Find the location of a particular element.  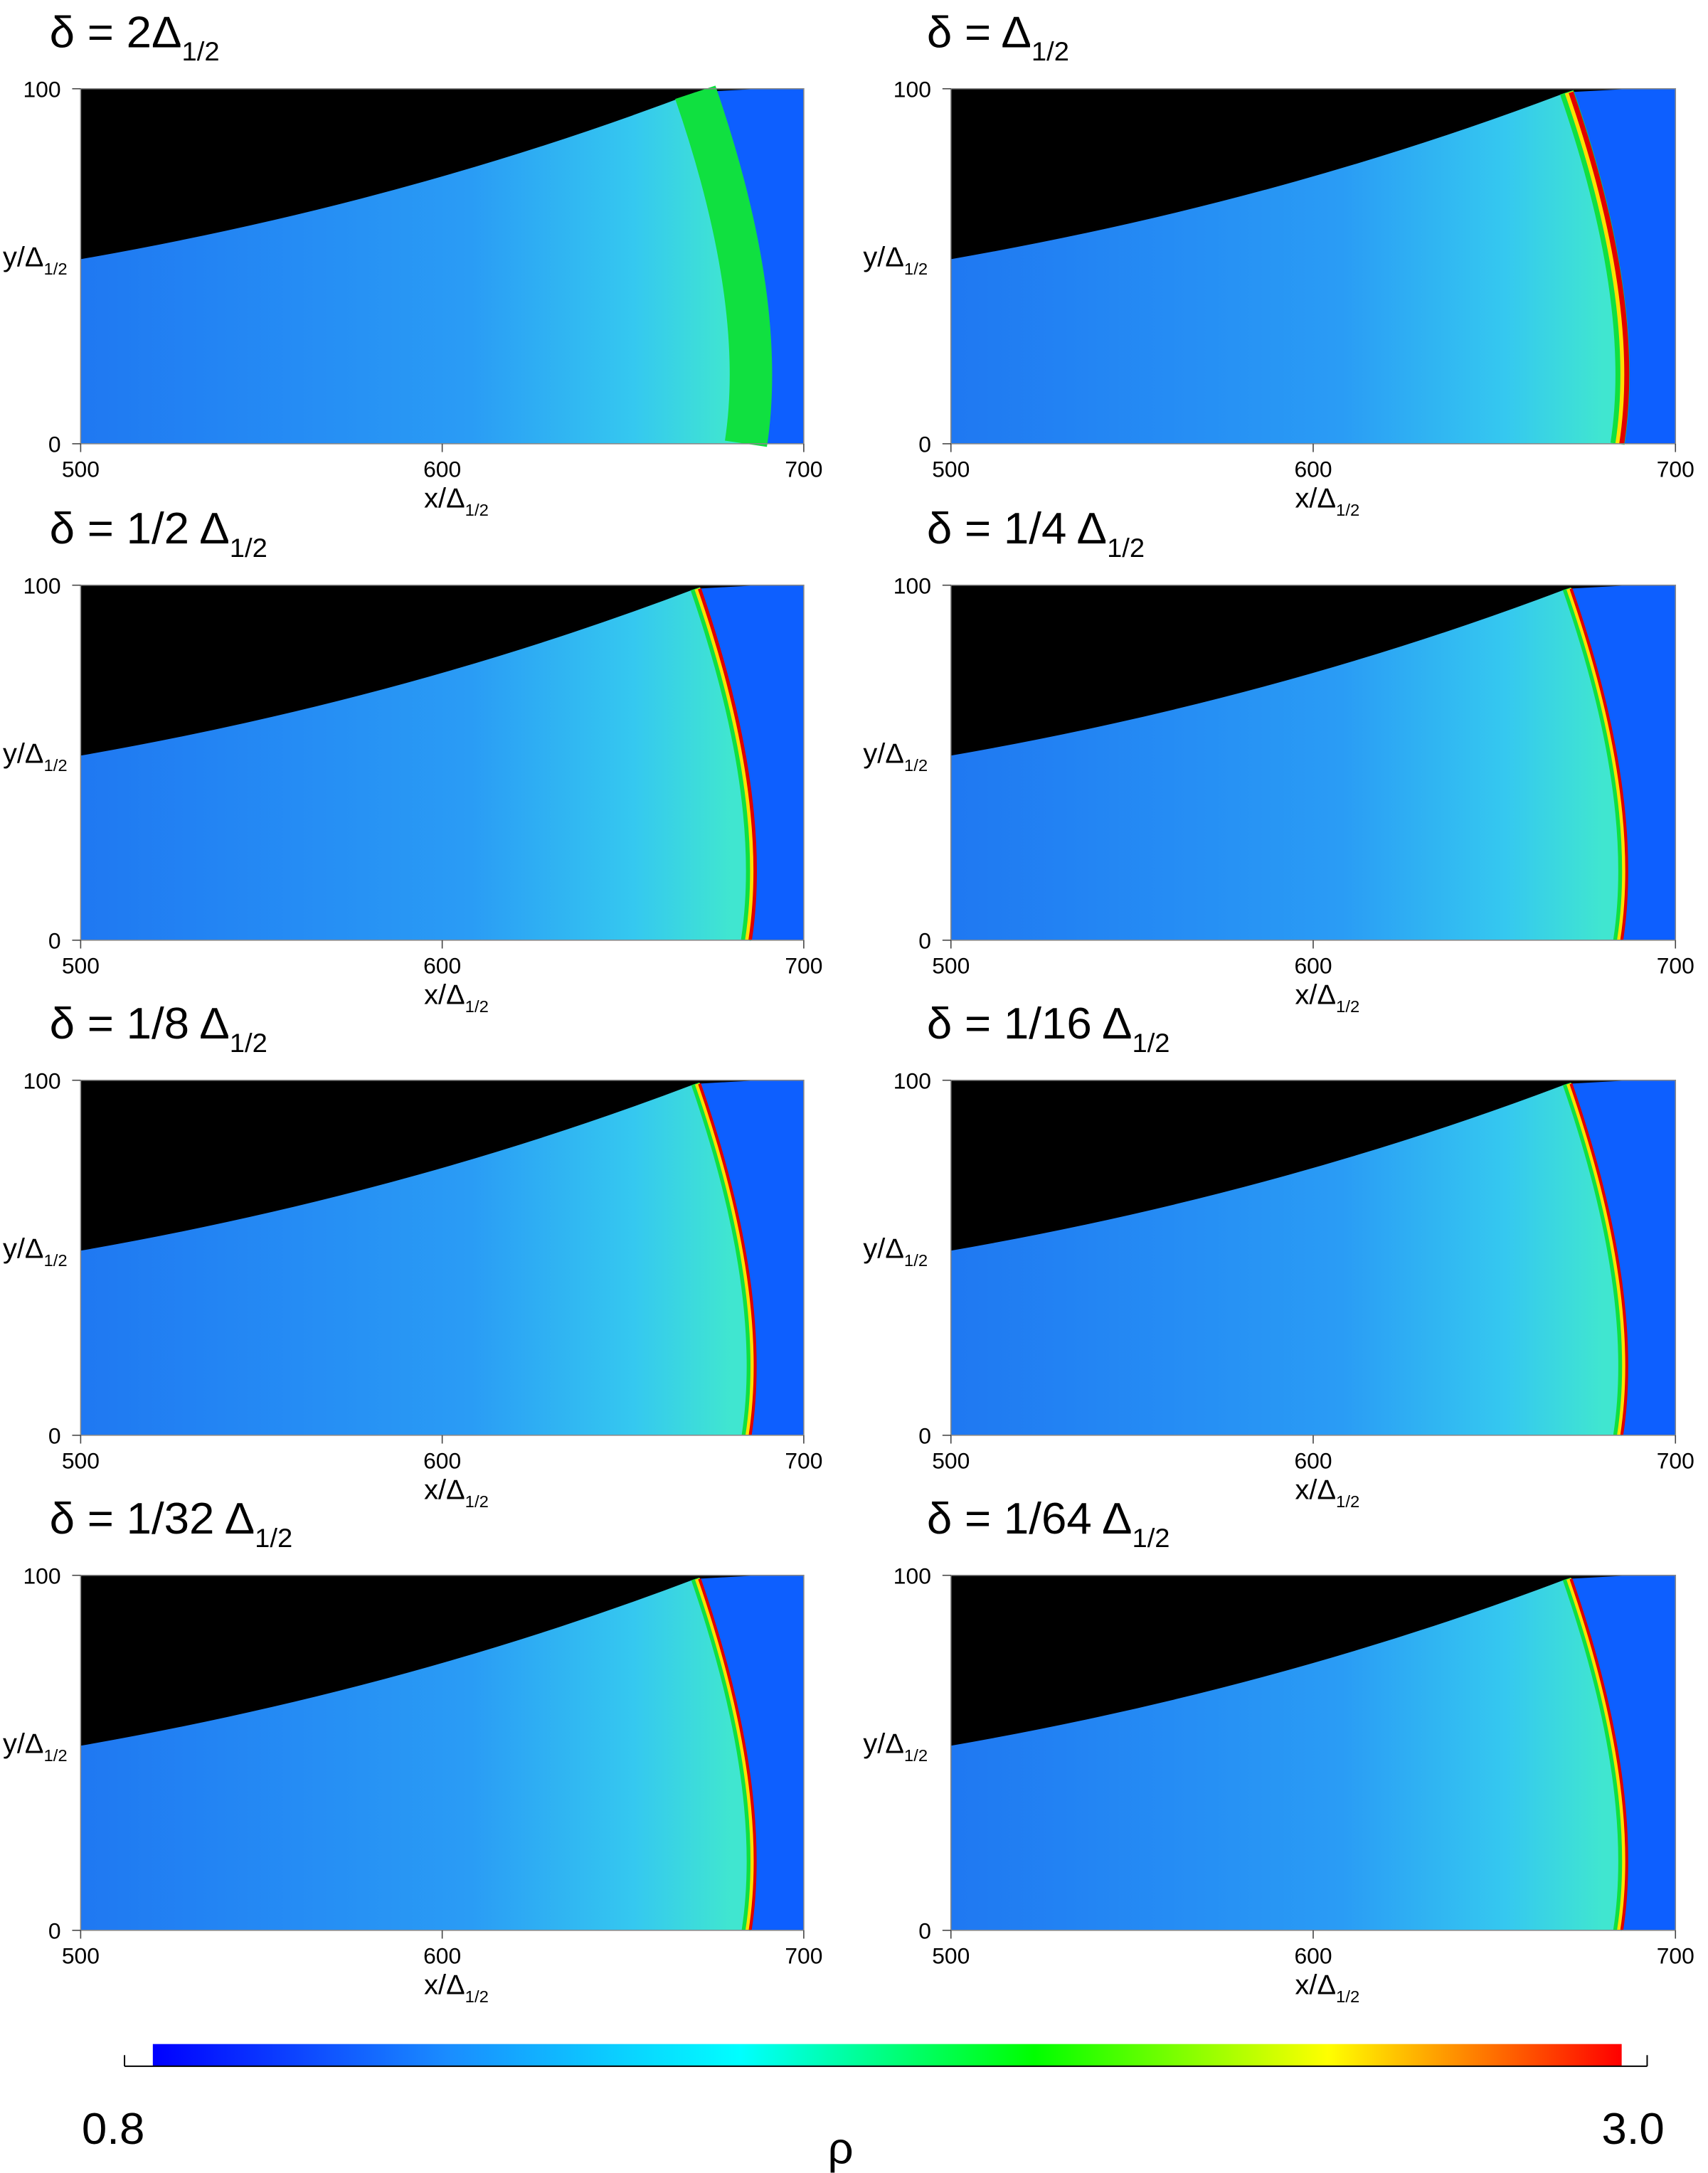

panel-title-main: δ = 2Δ is located at coordinates (116, 32).